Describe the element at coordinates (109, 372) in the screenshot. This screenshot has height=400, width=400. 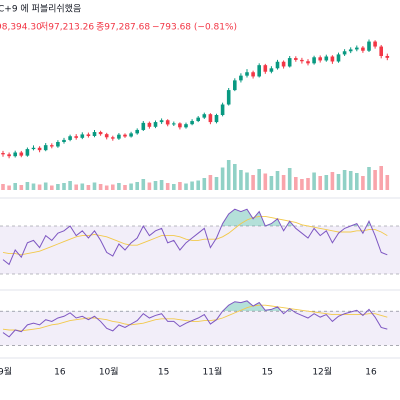
I see `x-tick-label: 10월` at that location.